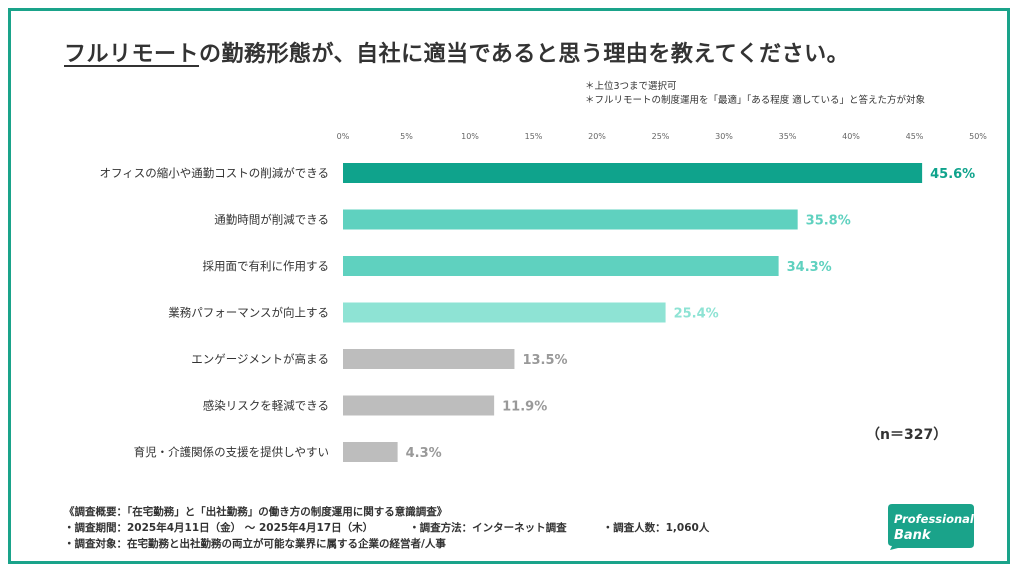 The image size is (1024, 576). I want to click on x-tick-label: 25%, so click(661, 136).